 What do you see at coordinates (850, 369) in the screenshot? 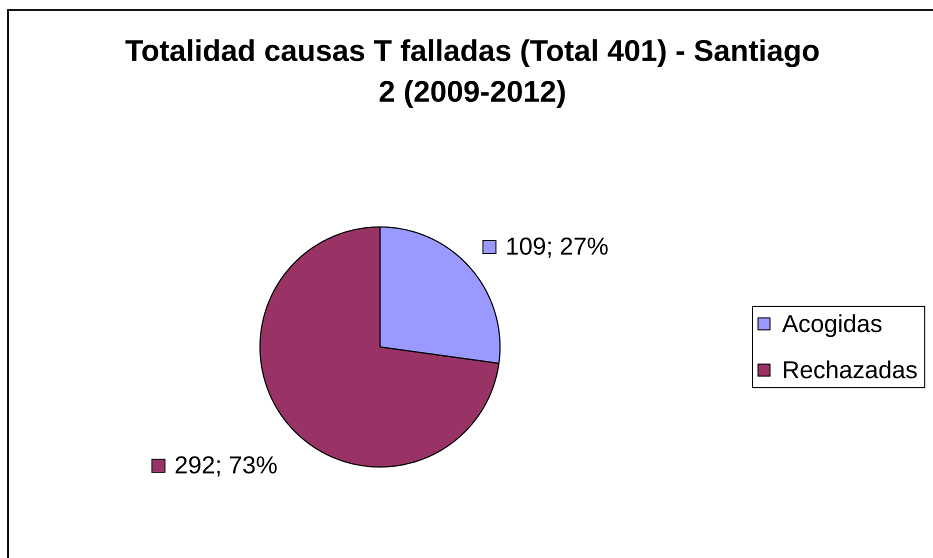
I see `legend-label: Rechazadas` at bounding box center [850, 369].